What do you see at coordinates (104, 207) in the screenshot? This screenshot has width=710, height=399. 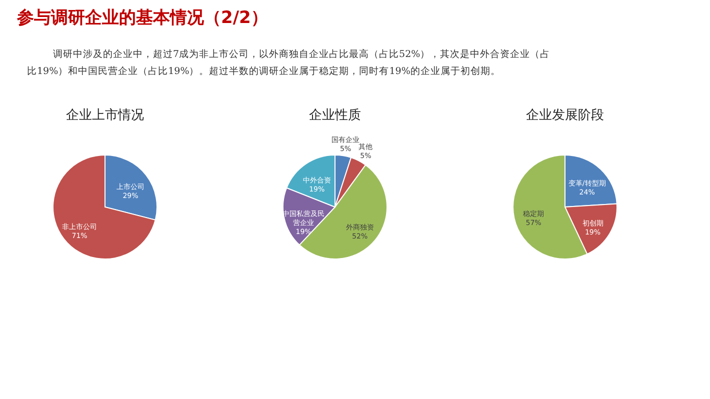 I see `pie-slice` at bounding box center [104, 207].